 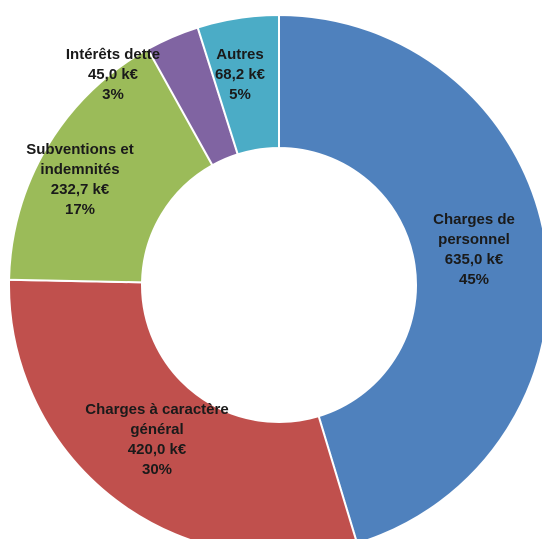 What do you see at coordinates (474, 229) in the screenshot?
I see `label-name: Charges de personnel` at bounding box center [474, 229].